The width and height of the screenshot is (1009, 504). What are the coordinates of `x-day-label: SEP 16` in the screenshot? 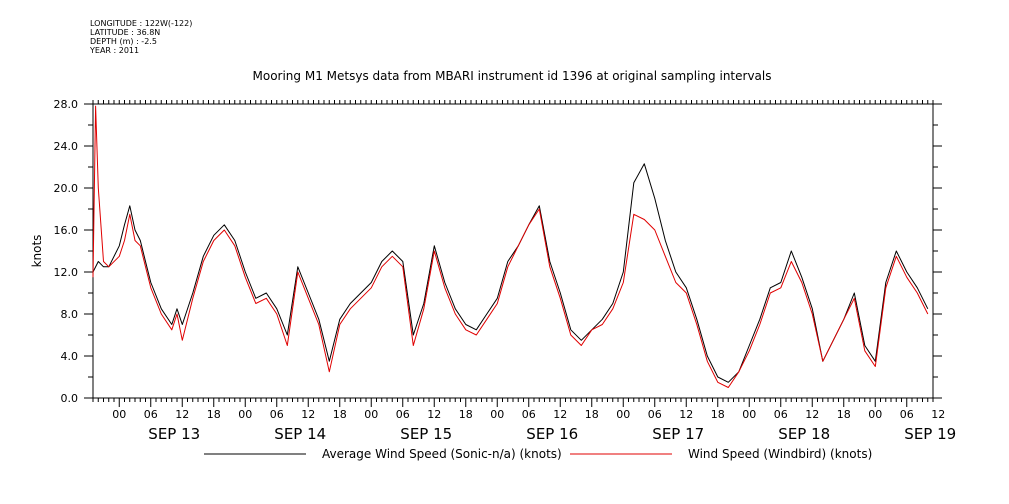 It's located at (552, 434).